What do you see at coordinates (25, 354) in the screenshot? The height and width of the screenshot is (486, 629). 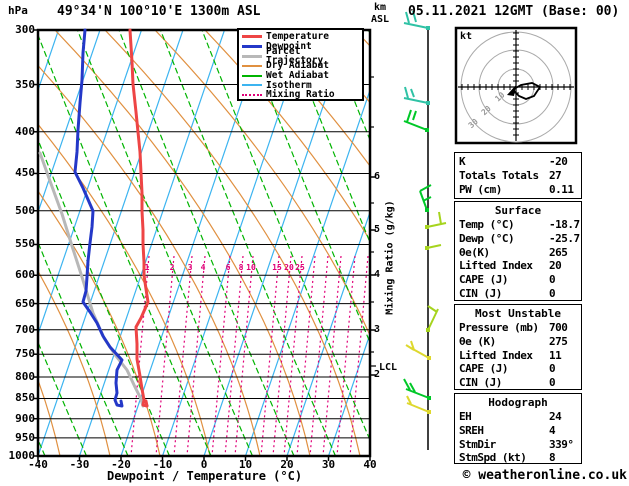 I see `pressure-tick-label: 750` at bounding box center [25, 354].